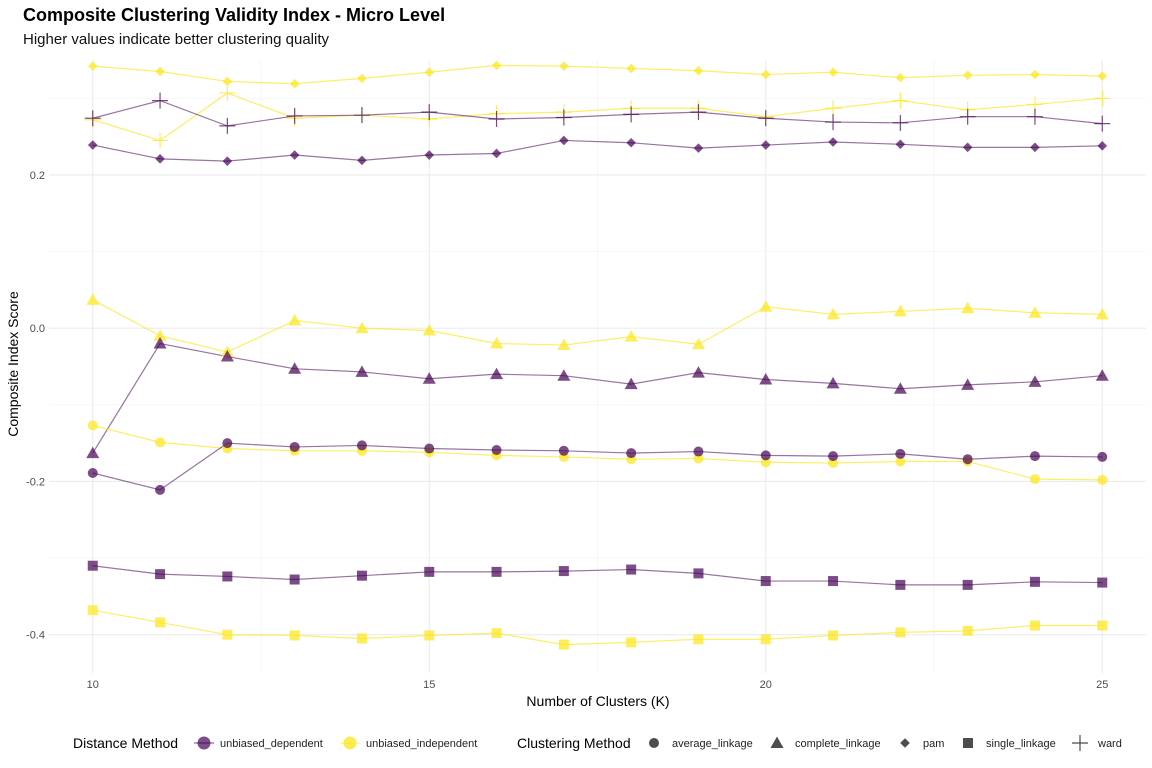 This screenshot has width=1152, height=768. Describe the element at coordinates (712, 744) in the screenshot. I see `legend-label-average_linkage: average_linkage` at that location.